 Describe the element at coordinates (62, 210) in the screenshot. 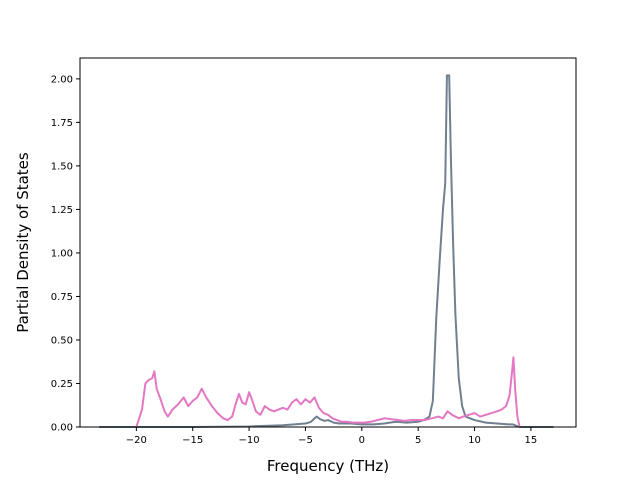

I see `y-tick-label: 1.25` at that location.